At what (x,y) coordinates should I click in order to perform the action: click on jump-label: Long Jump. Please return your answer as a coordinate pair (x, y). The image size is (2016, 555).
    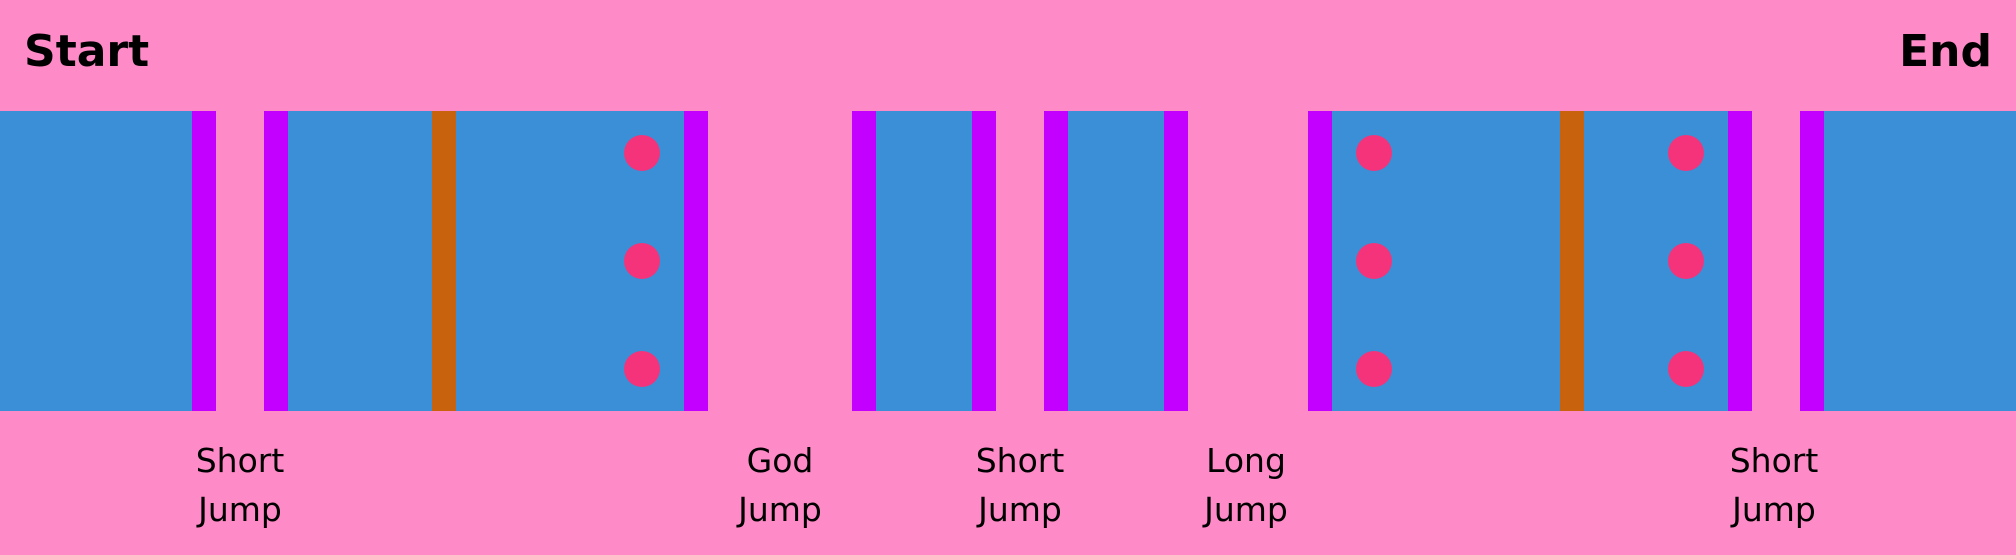
    Looking at the image, I should click on (1246, 485).